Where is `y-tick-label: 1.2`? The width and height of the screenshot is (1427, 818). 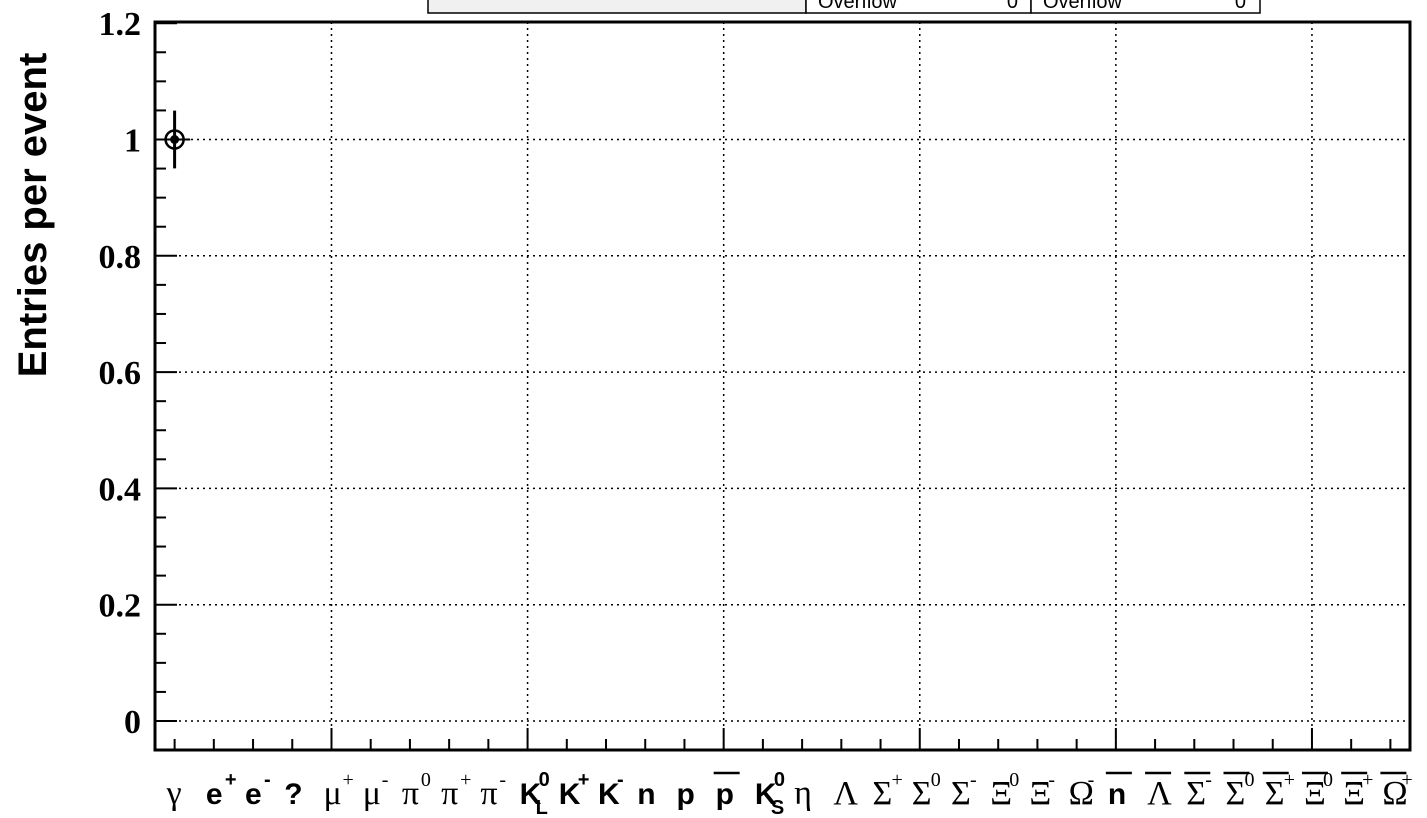
y-tick-label: 1.2 is located at coordinates (120, 24).